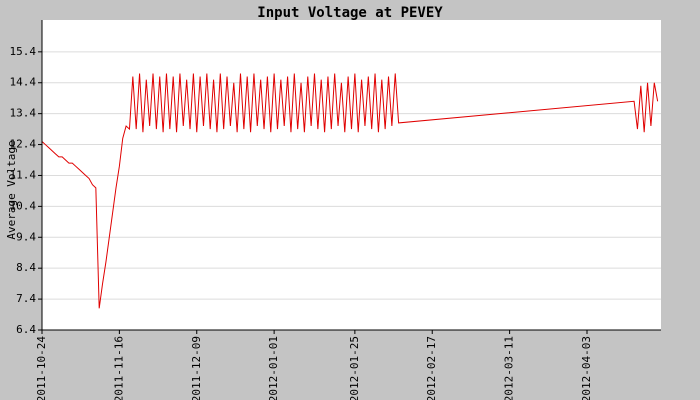  I want to click on y-tick-label: 12.4, so click(23, 144).